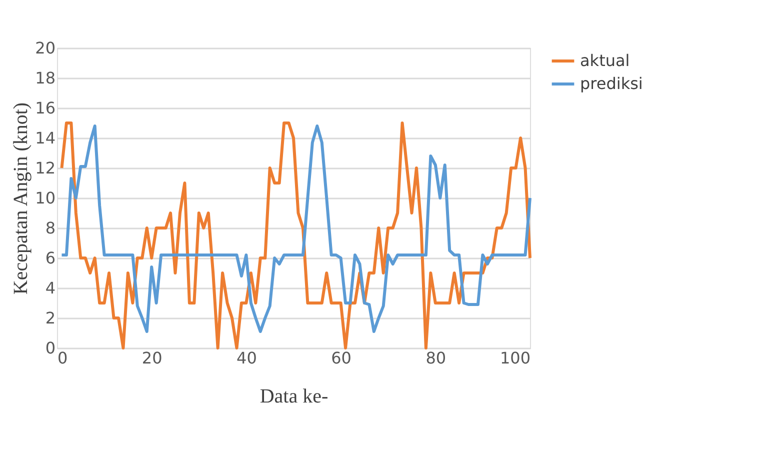 The image size is (758, 461). I want to click on legend-label: aktual, so click(605, 60).